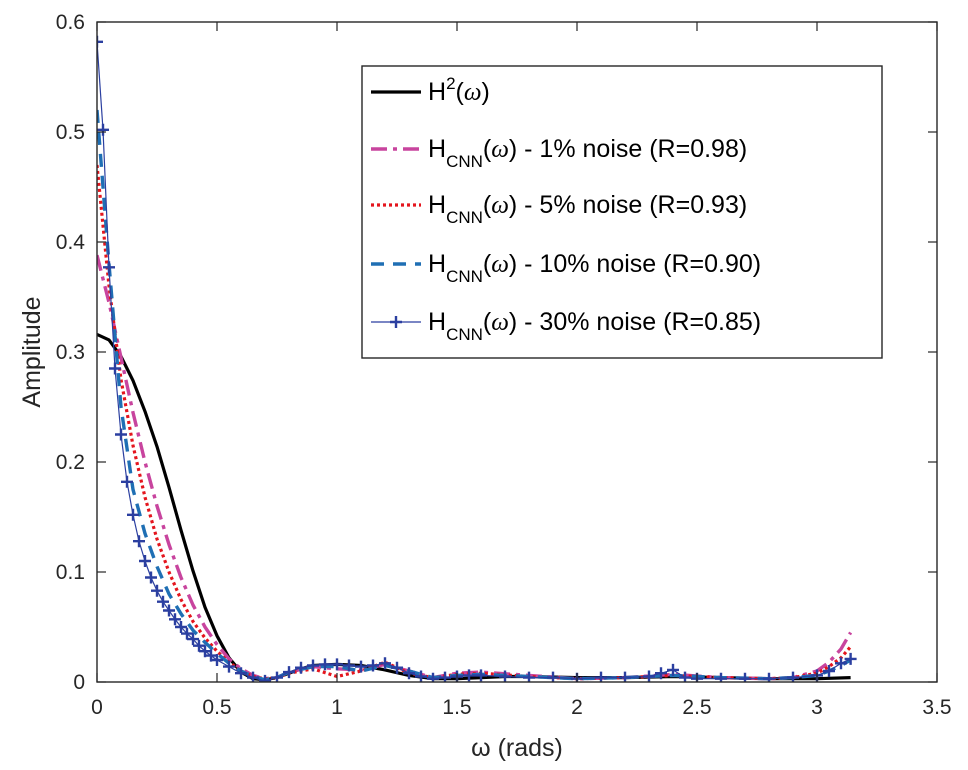  I want to click on legend-var-3: ω, so click(500, 264).